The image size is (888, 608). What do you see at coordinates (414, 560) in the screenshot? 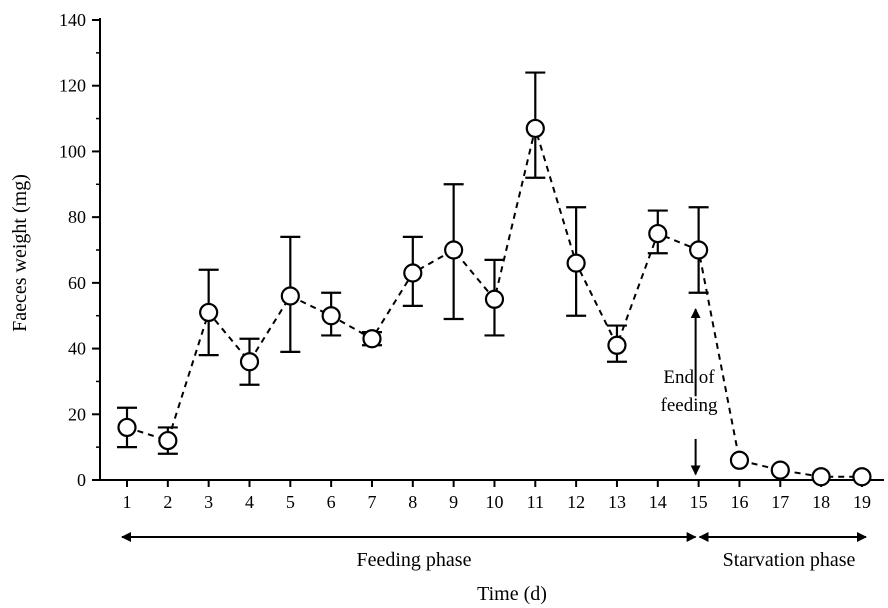
I see `feeding-phase-label: Feeding phase` at bounding box center [414, 560].